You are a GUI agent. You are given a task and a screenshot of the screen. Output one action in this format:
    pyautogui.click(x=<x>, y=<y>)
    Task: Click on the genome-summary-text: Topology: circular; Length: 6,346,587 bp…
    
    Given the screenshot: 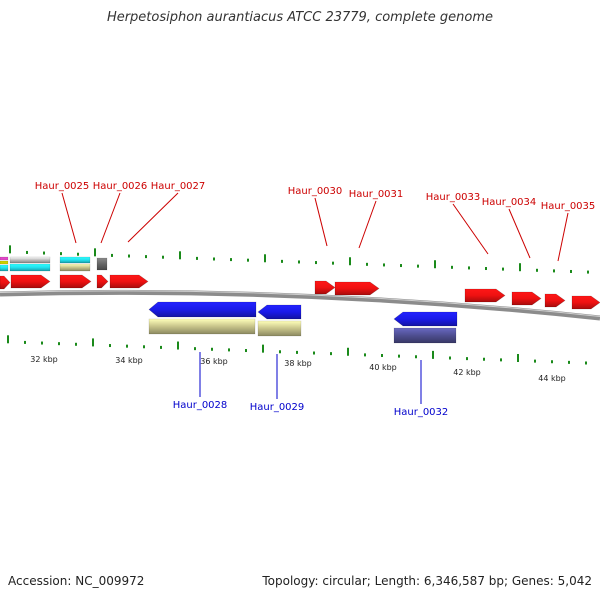 What is the action you would take?
    pyautogui.click(x=427, y=581)
    